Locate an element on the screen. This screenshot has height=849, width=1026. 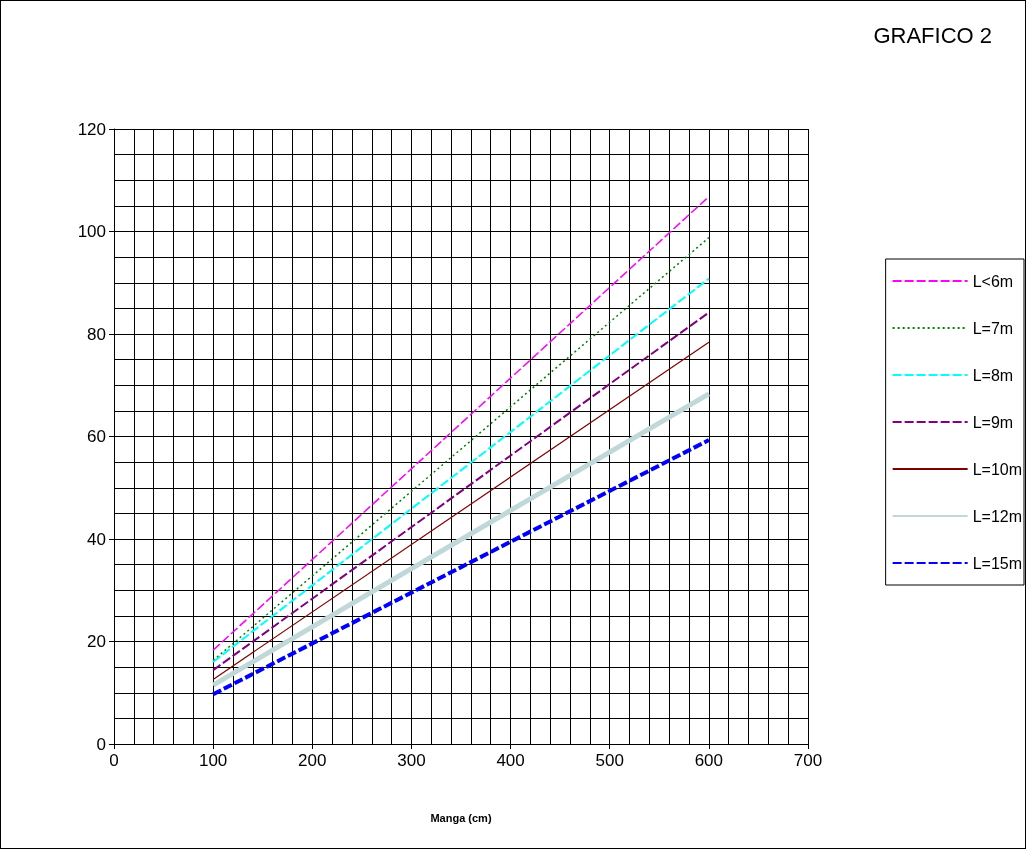
y-tick-label: 0 is located at coordinates (101, 744).